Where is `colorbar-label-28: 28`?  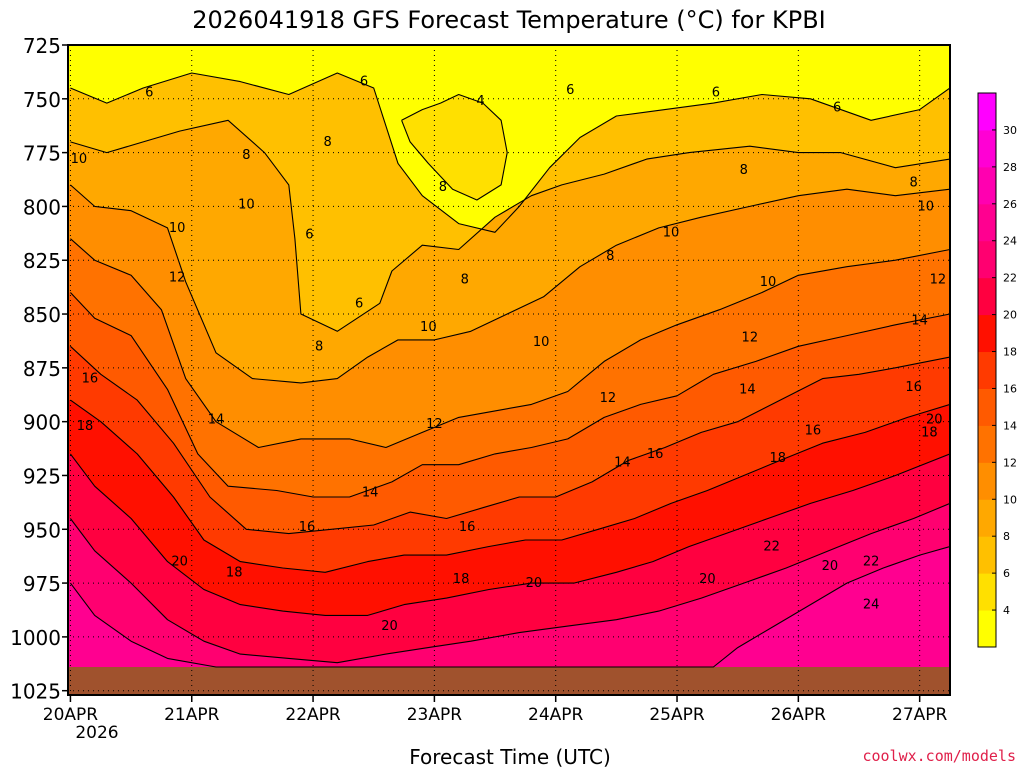 colorbar-label-28: 28 is located at coordinates (1010, 167).